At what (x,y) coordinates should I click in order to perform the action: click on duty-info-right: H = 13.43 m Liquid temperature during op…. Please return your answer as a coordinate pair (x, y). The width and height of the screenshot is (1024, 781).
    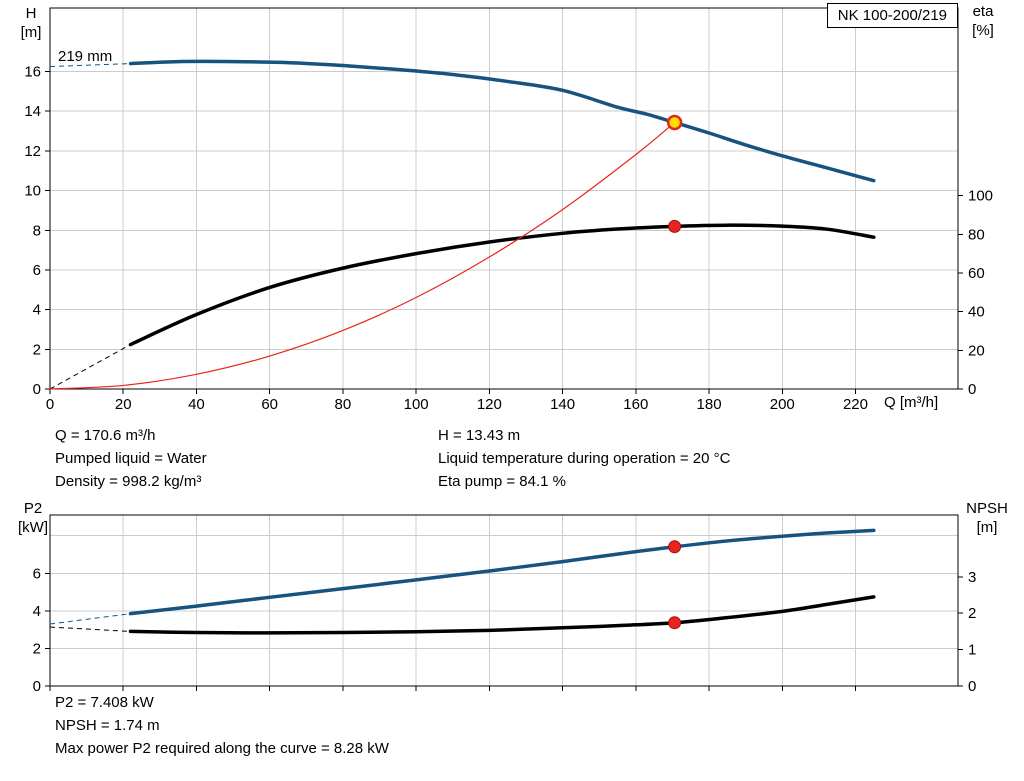
    Looking at the image, I should click on (584, 458).